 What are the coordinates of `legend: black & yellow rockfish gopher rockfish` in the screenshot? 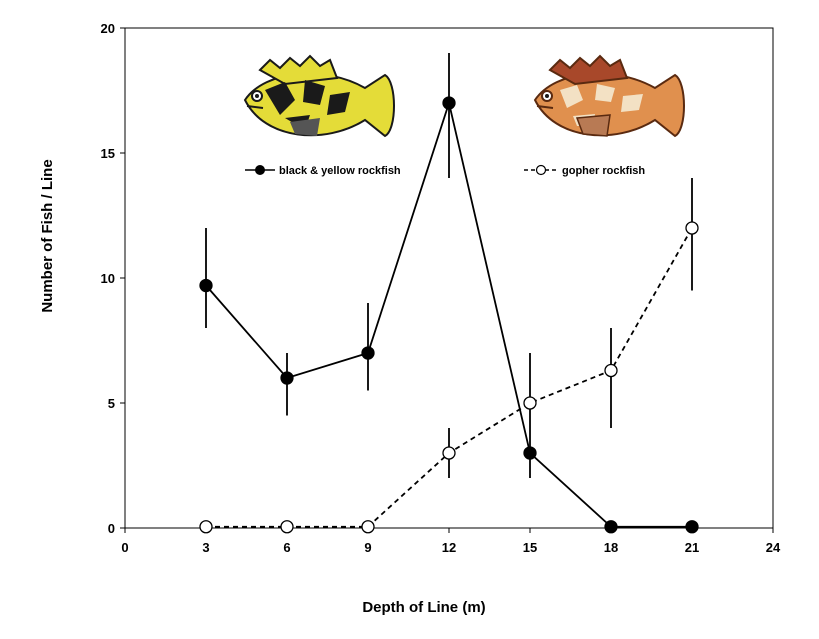 It's located at (445, 170).